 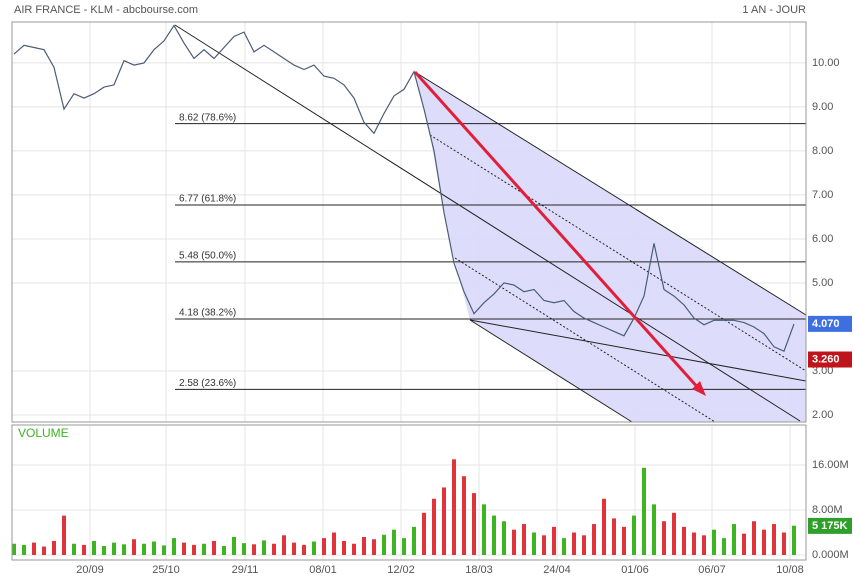 What do you see at coordinates (323, 570) in the screenshot?
I see `x-tick-label: 08/01` at bounding box center [323, 570].